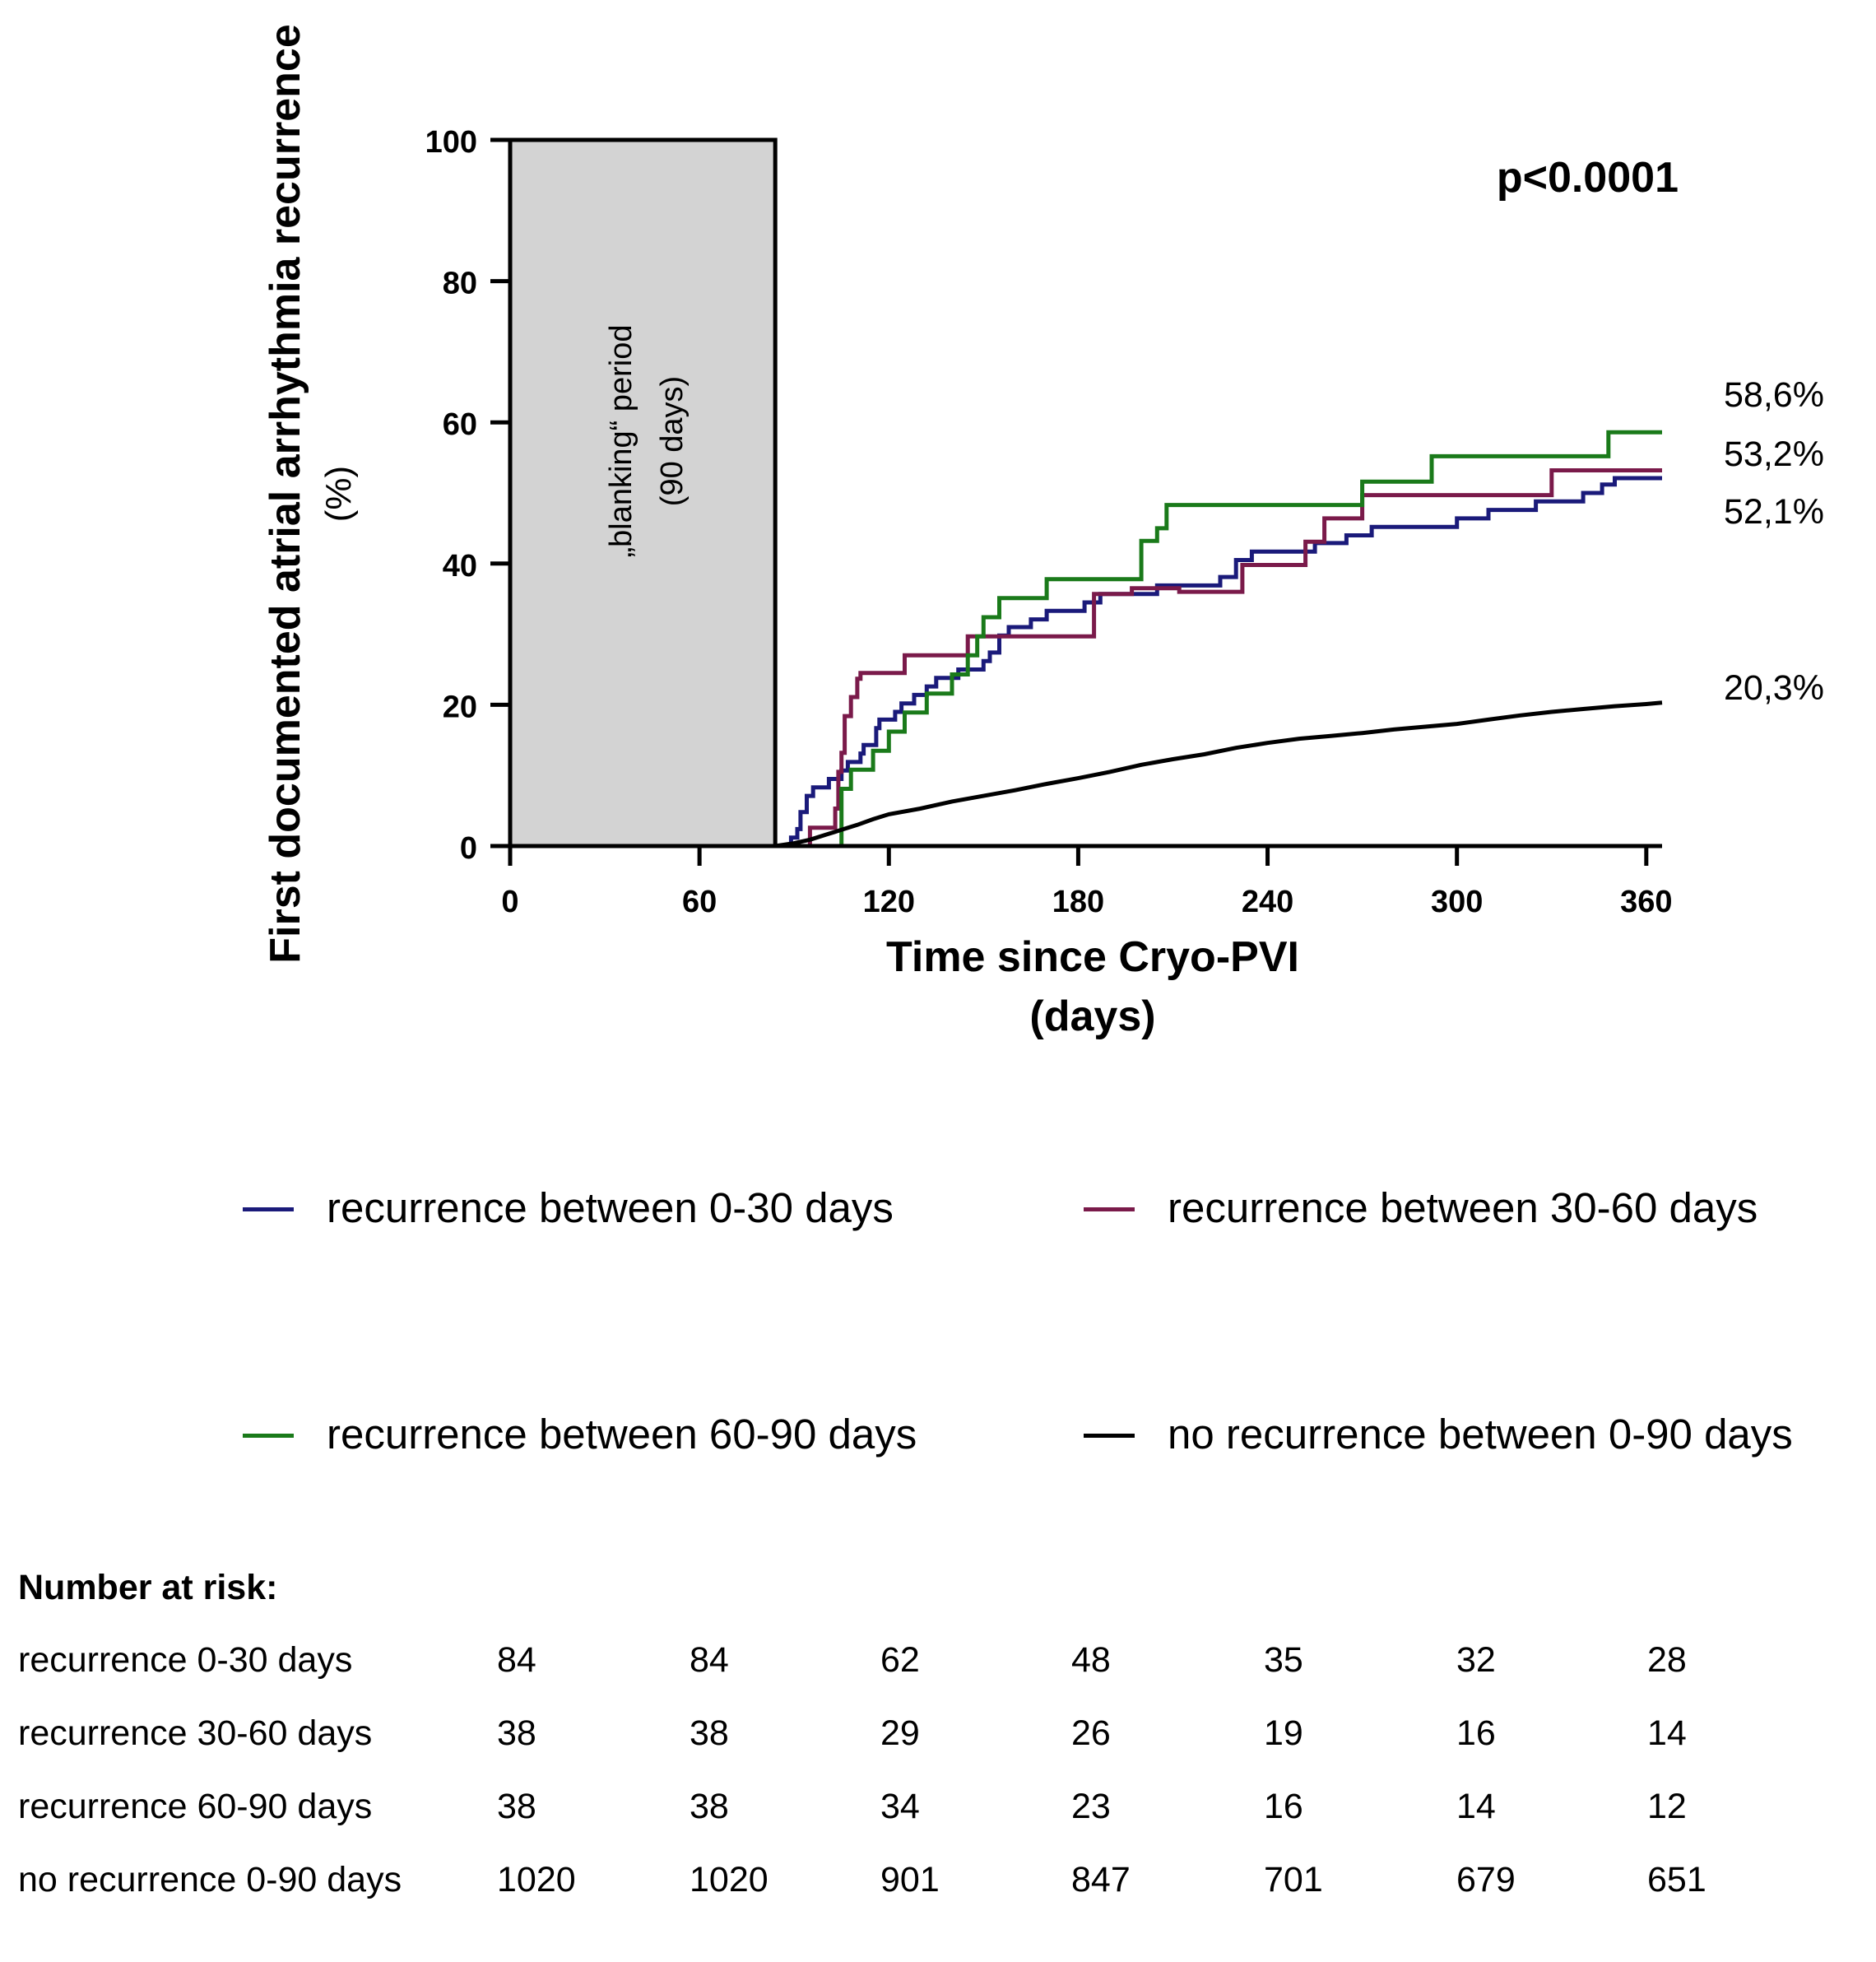 Image resolution: width=1876 pixels, height=1962 pixels. Describe the element at coordinates (1293, 1879) in the screenshot. I see `risk-cell: 701` at that location.